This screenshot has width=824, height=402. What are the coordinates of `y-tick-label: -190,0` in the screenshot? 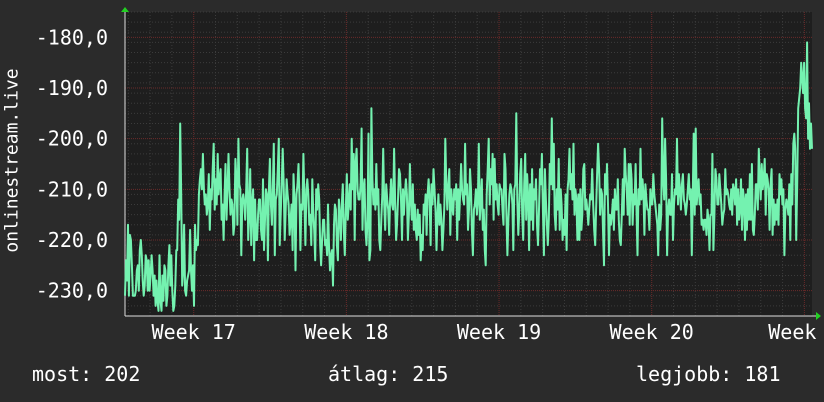 It's located at (72, 88).